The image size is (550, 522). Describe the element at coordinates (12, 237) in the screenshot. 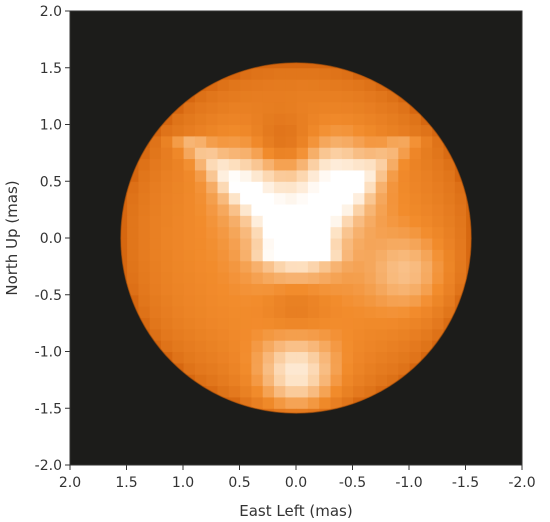

I see `y-axis-label: North Up (mas)` at that location.